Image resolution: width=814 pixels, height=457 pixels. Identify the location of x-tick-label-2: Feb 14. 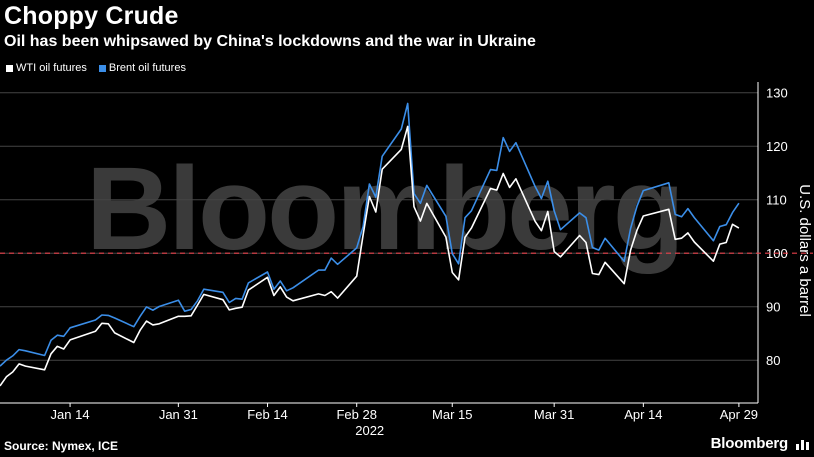
(267, 414).